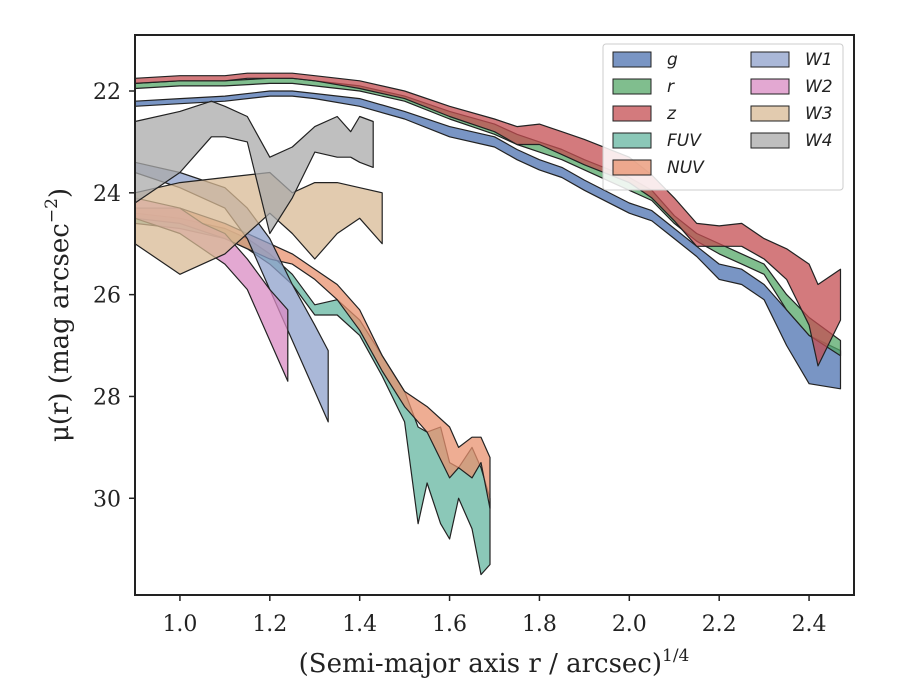 The width and height of the screenshot is (900, 700). I want to click on y-tick-label: 30, so click(107, 499).